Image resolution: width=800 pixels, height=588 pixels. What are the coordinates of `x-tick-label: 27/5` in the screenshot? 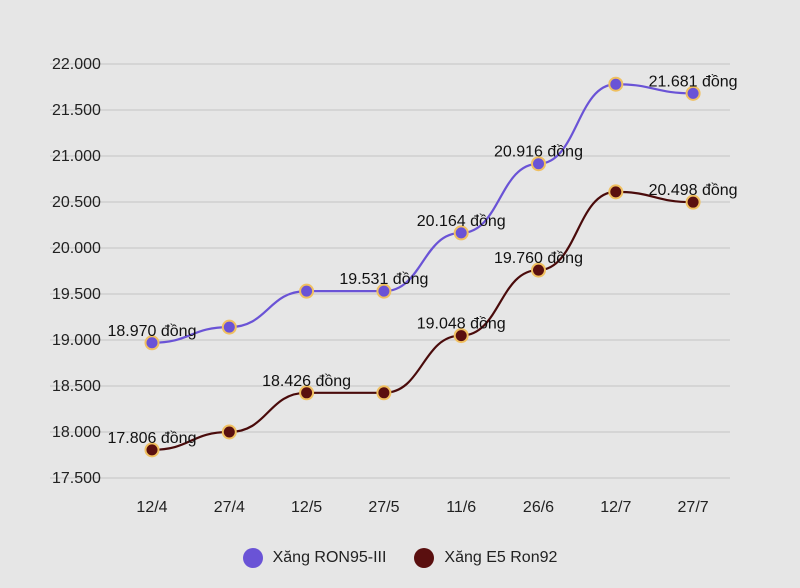 It's located at (383, 507).